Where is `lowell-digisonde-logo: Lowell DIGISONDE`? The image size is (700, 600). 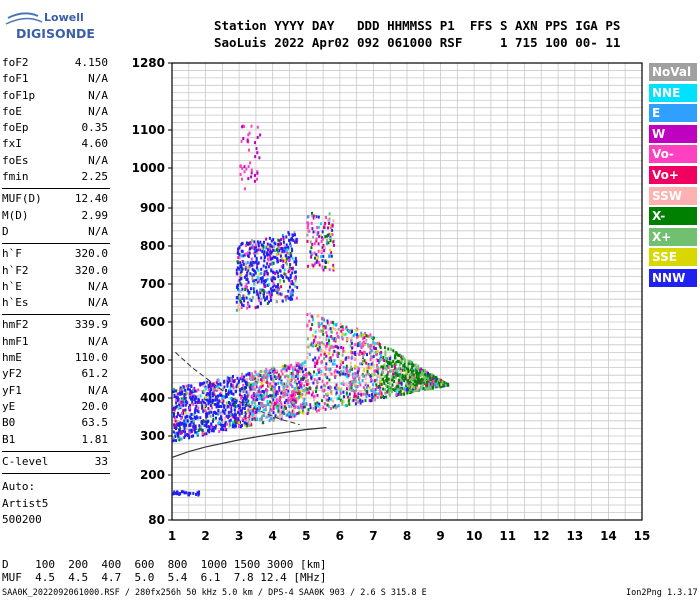
lowell-digisonde-logo: Lowell DIGISONDE is located at coordinates (50, 26).